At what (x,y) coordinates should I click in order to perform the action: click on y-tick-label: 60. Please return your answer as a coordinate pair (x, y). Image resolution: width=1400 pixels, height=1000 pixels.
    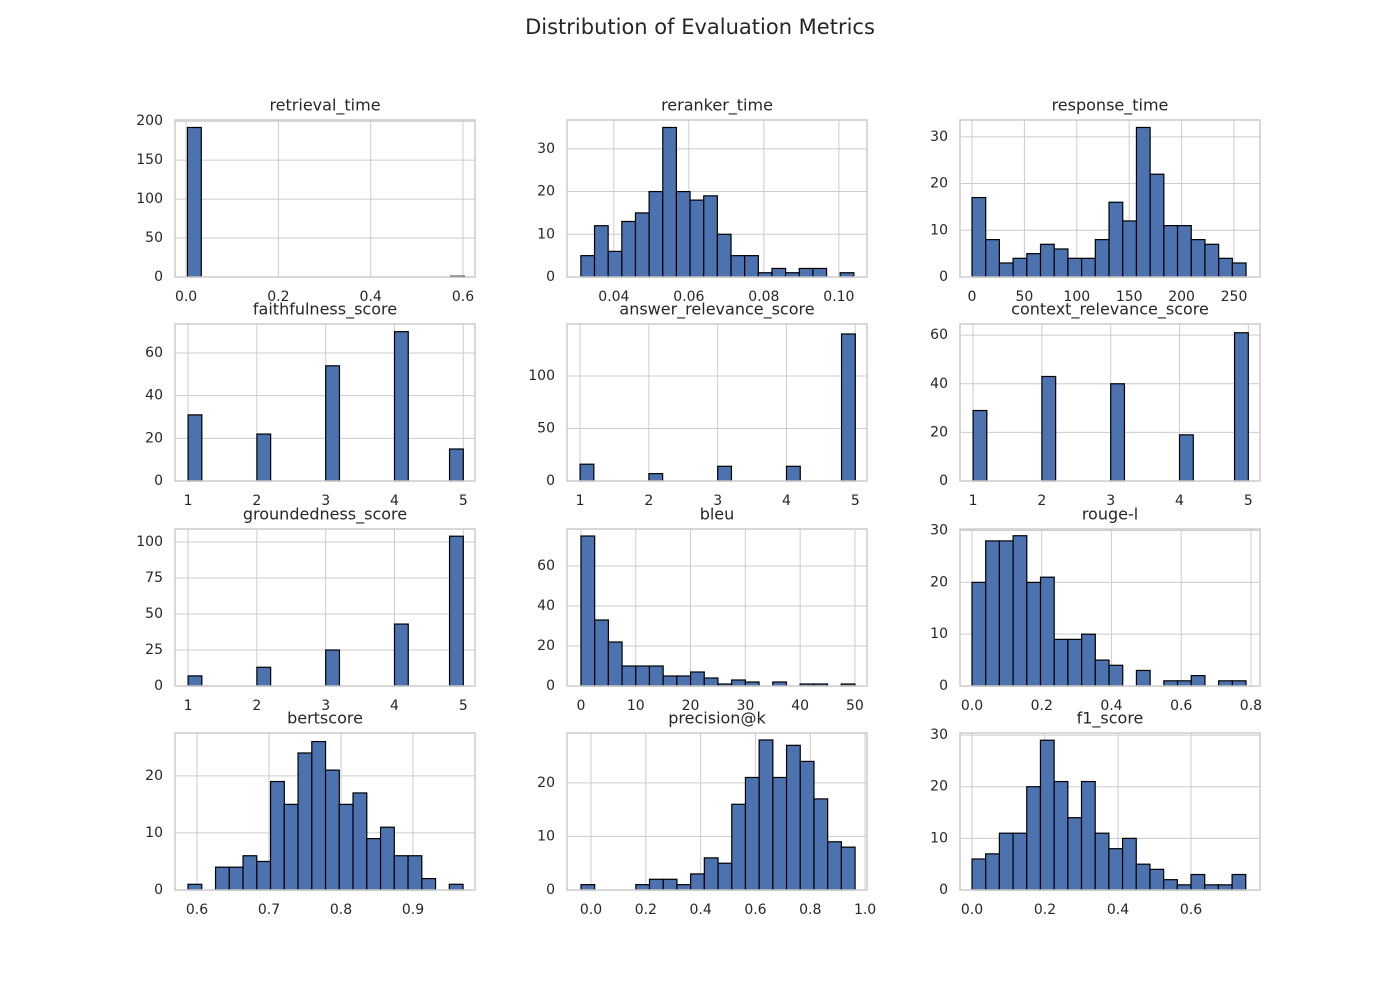
    Looking at the image, I should click on (939, 335).